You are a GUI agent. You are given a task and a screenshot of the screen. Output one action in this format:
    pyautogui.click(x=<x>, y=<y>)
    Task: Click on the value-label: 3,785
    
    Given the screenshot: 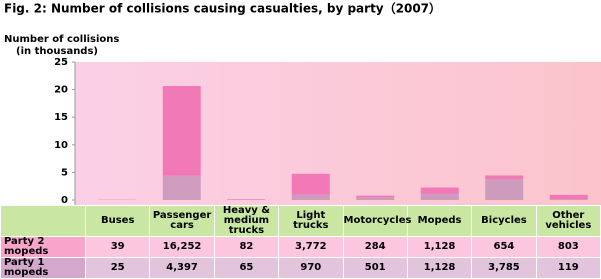 What is the action you would take?
    pyautogui.click(x=504, y=268)
    